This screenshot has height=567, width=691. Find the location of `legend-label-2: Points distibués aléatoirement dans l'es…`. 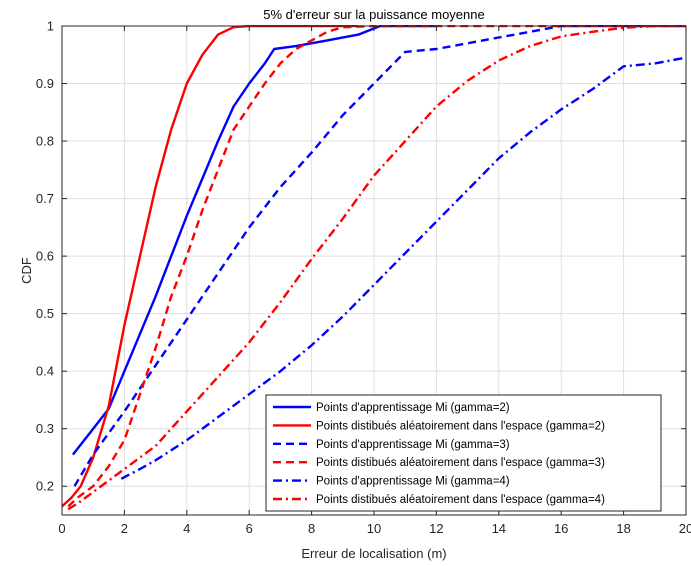

legend-label-2: Points distibués aléatoirement dans l'es… is located at coordinates (460, 426).